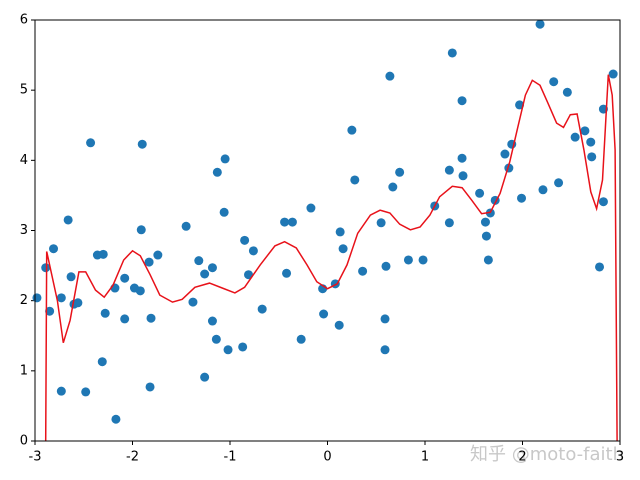  Describe the element at coordinates (24, 441) in the screenshot. I see `y-tick-label: 0` at that location.